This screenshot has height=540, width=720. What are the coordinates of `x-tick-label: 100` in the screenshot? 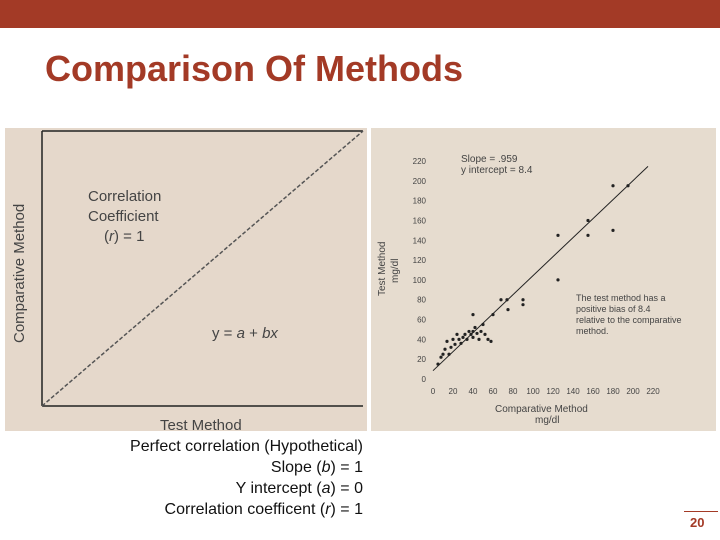 It's located at (533, 391).